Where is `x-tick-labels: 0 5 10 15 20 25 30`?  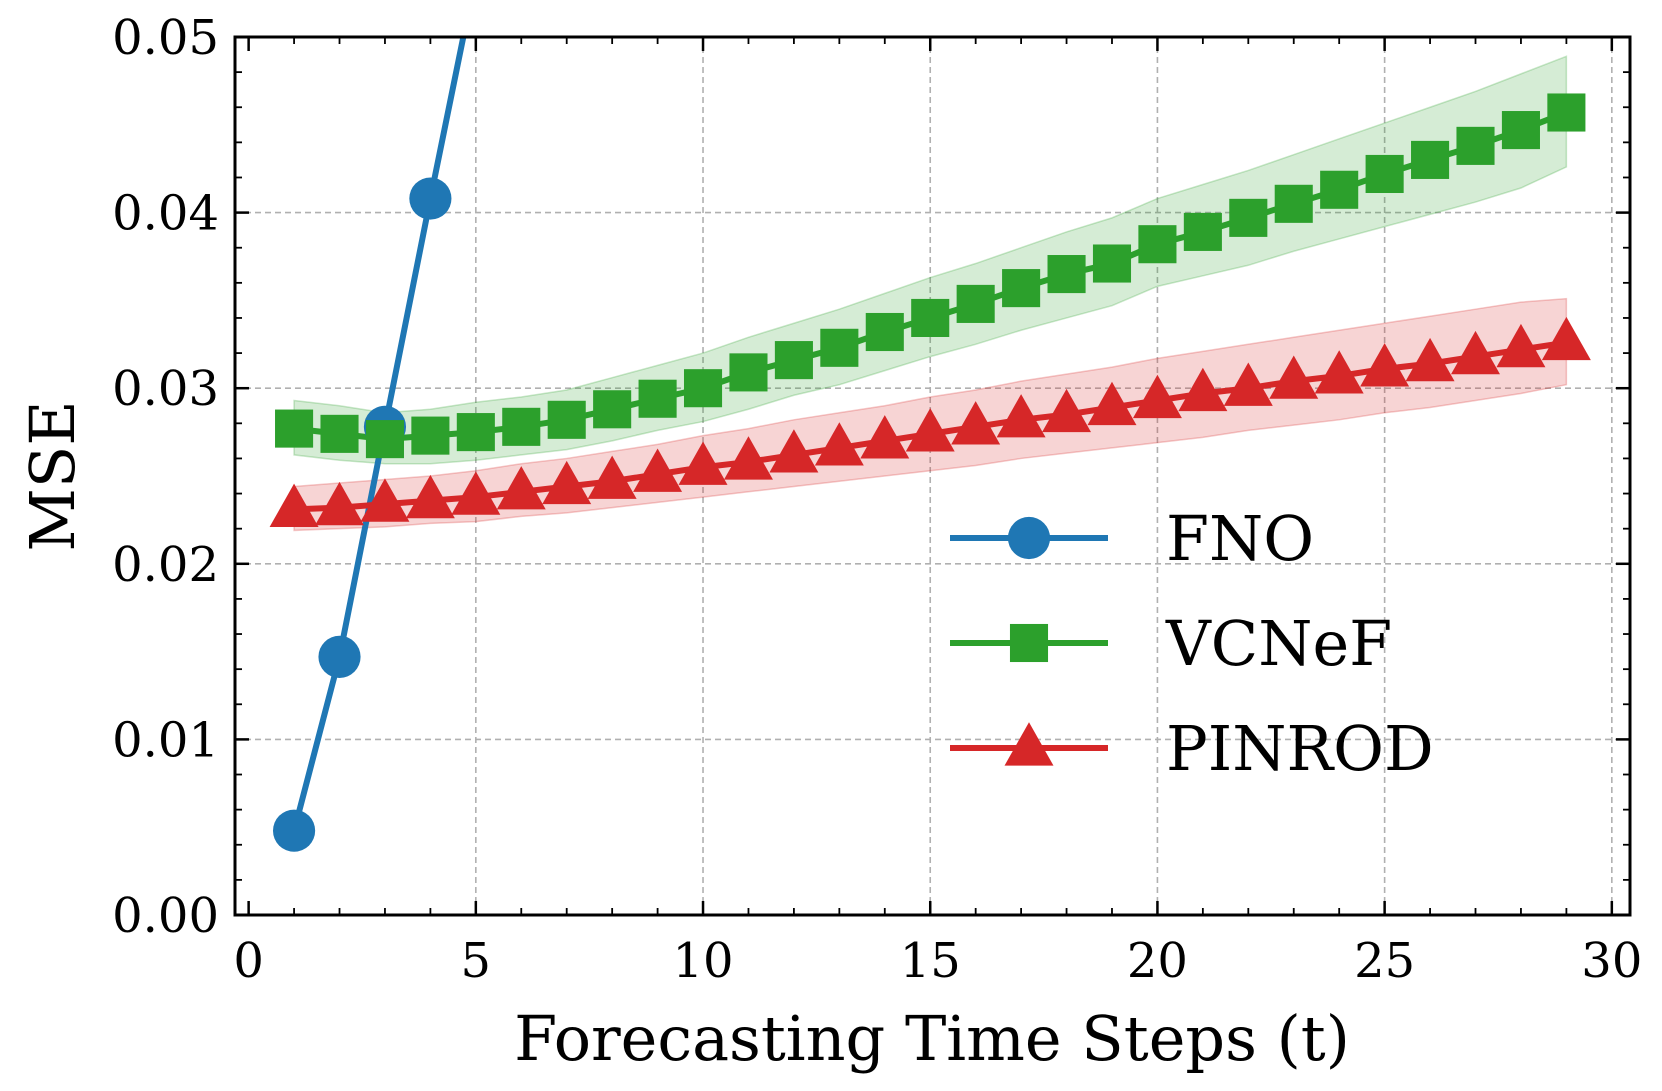
x-tick-labels: 0 5 10 15 20 25 30 is located at coordinates (937, 961).